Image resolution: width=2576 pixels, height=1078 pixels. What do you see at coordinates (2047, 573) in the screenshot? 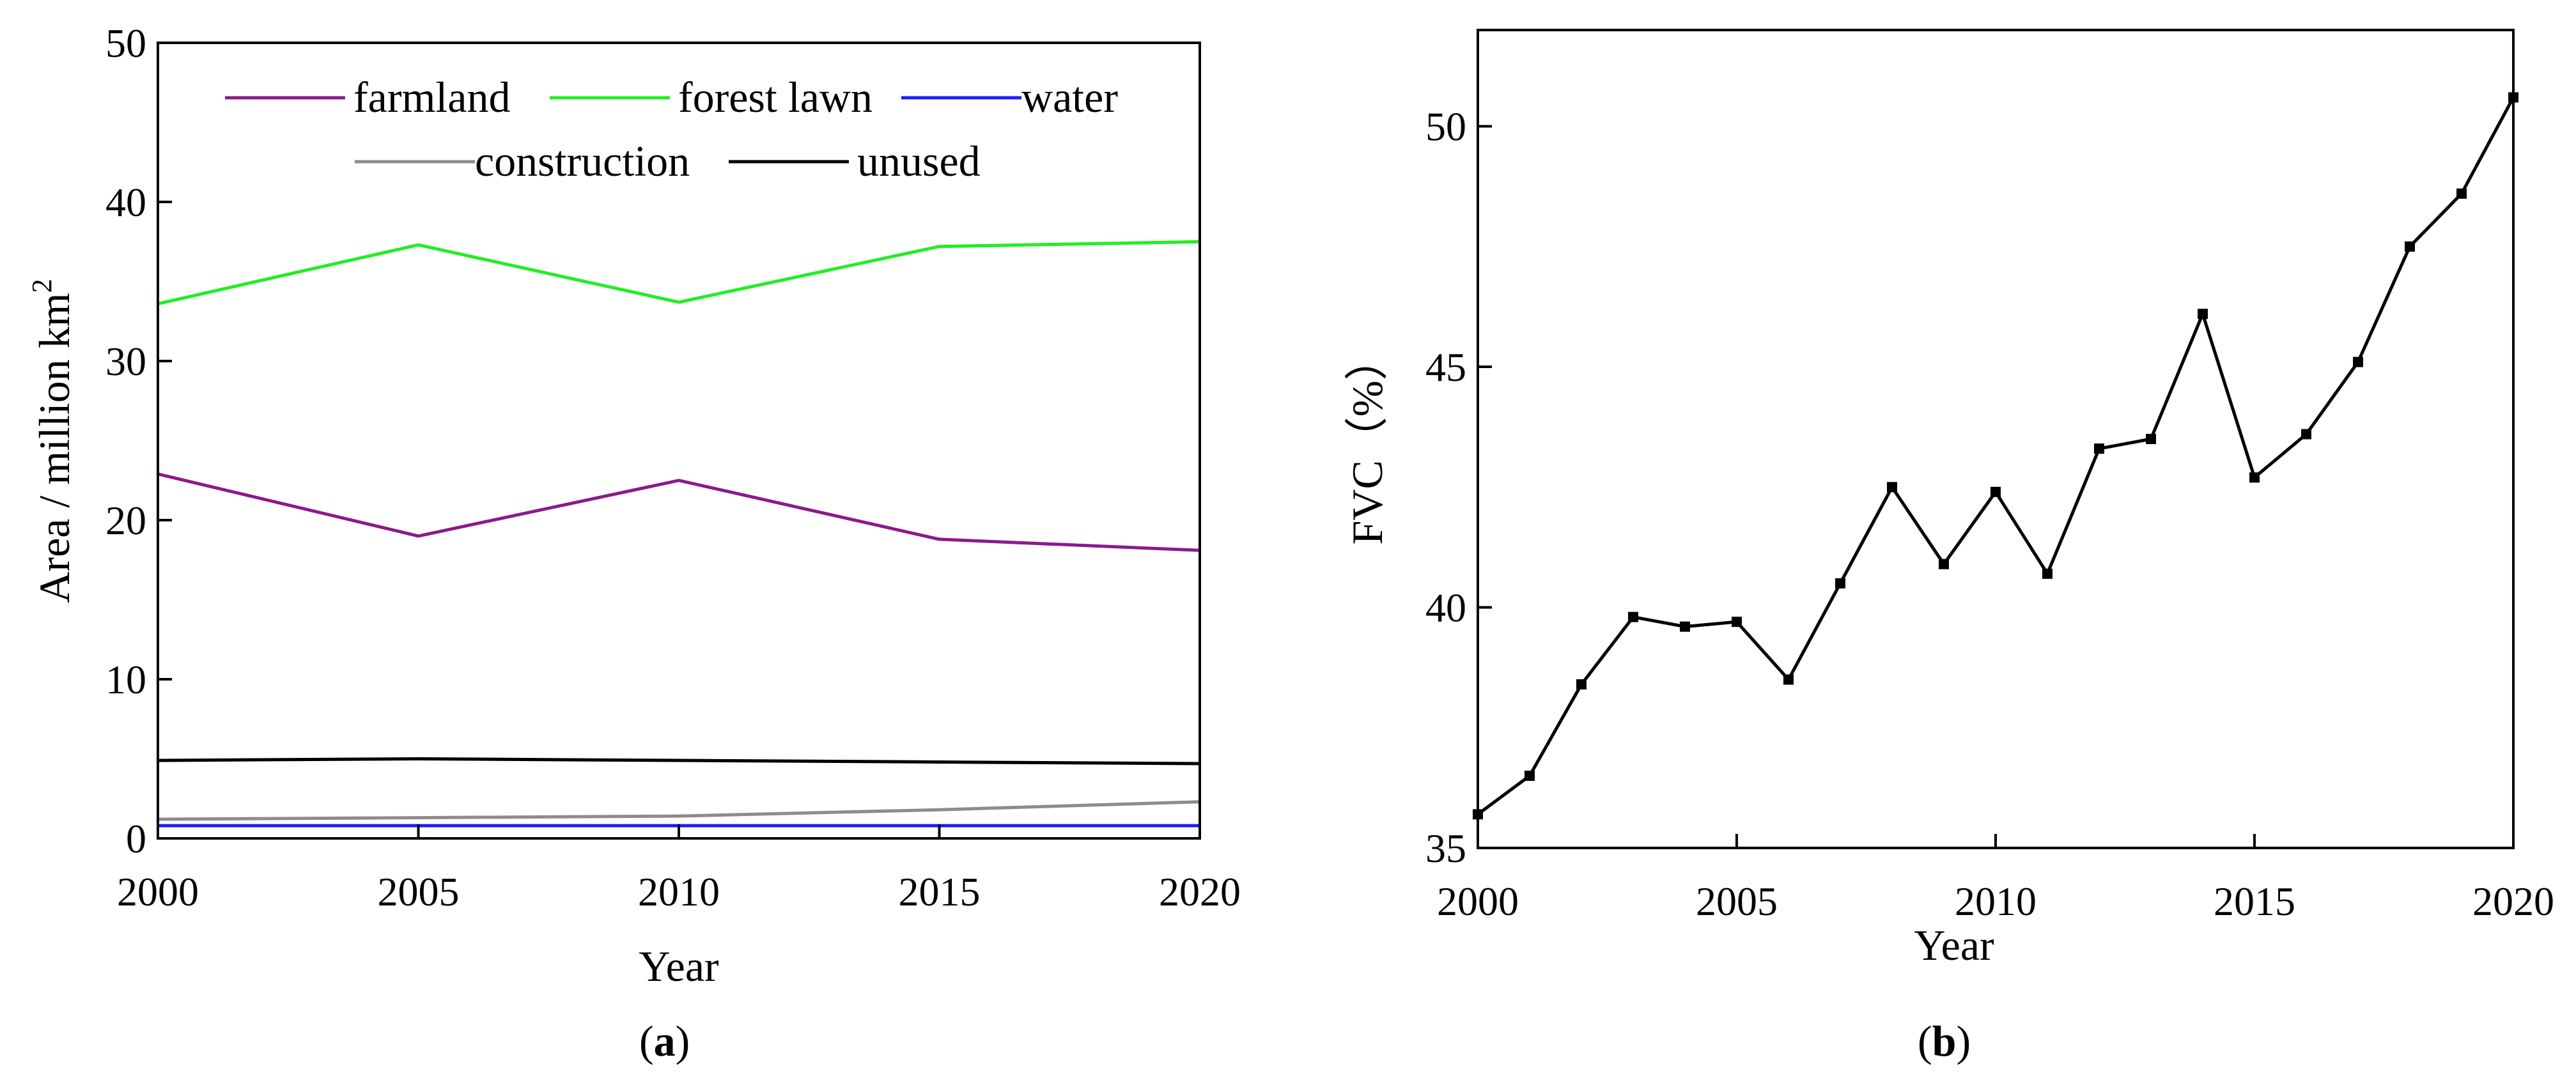
I see `panel-b-point-2011` at bounding box center [2047, 573].